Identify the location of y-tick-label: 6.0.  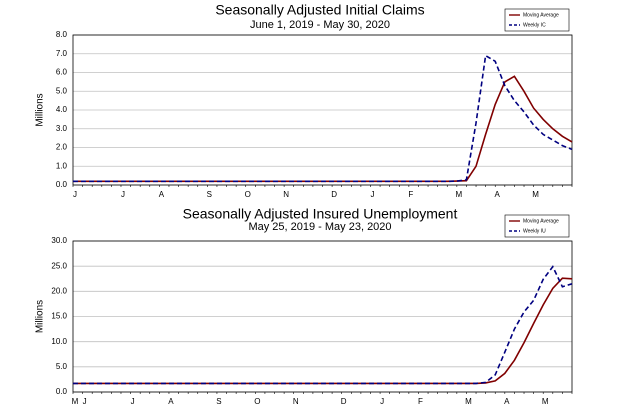
(62, 72).